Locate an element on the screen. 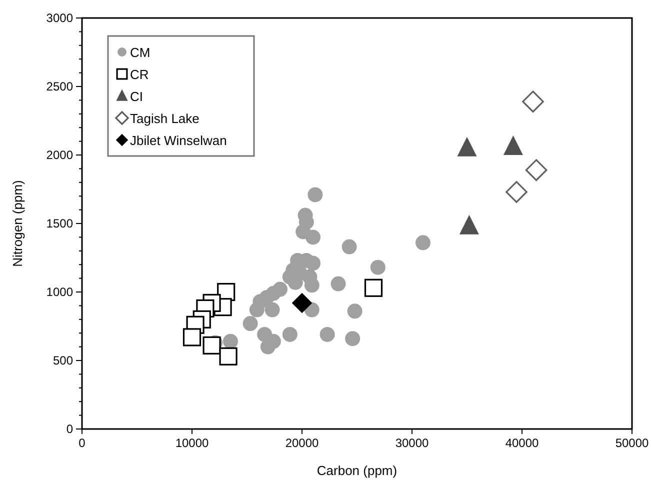 This screenshot has height=488, width=651. y-tick-label: 2000 is located at coordinates (60, 155).